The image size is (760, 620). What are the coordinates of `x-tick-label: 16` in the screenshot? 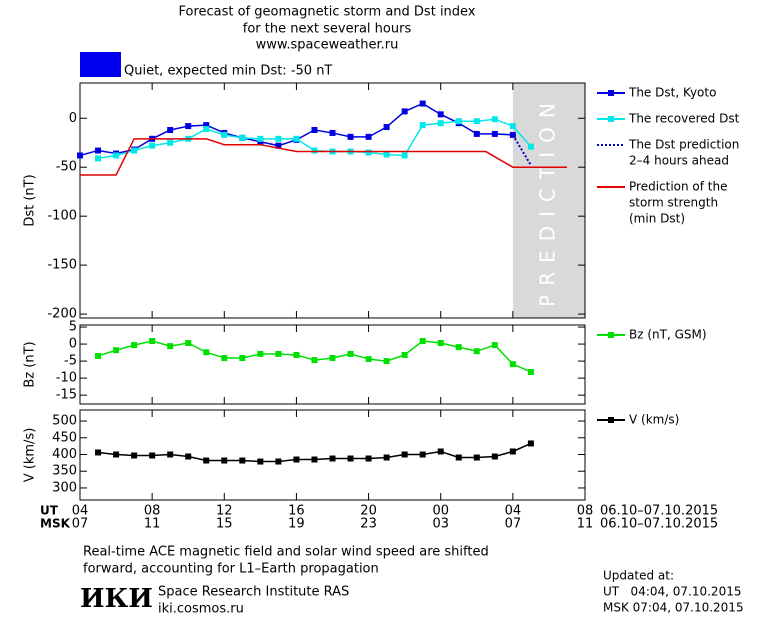 It's located at (296, 511).